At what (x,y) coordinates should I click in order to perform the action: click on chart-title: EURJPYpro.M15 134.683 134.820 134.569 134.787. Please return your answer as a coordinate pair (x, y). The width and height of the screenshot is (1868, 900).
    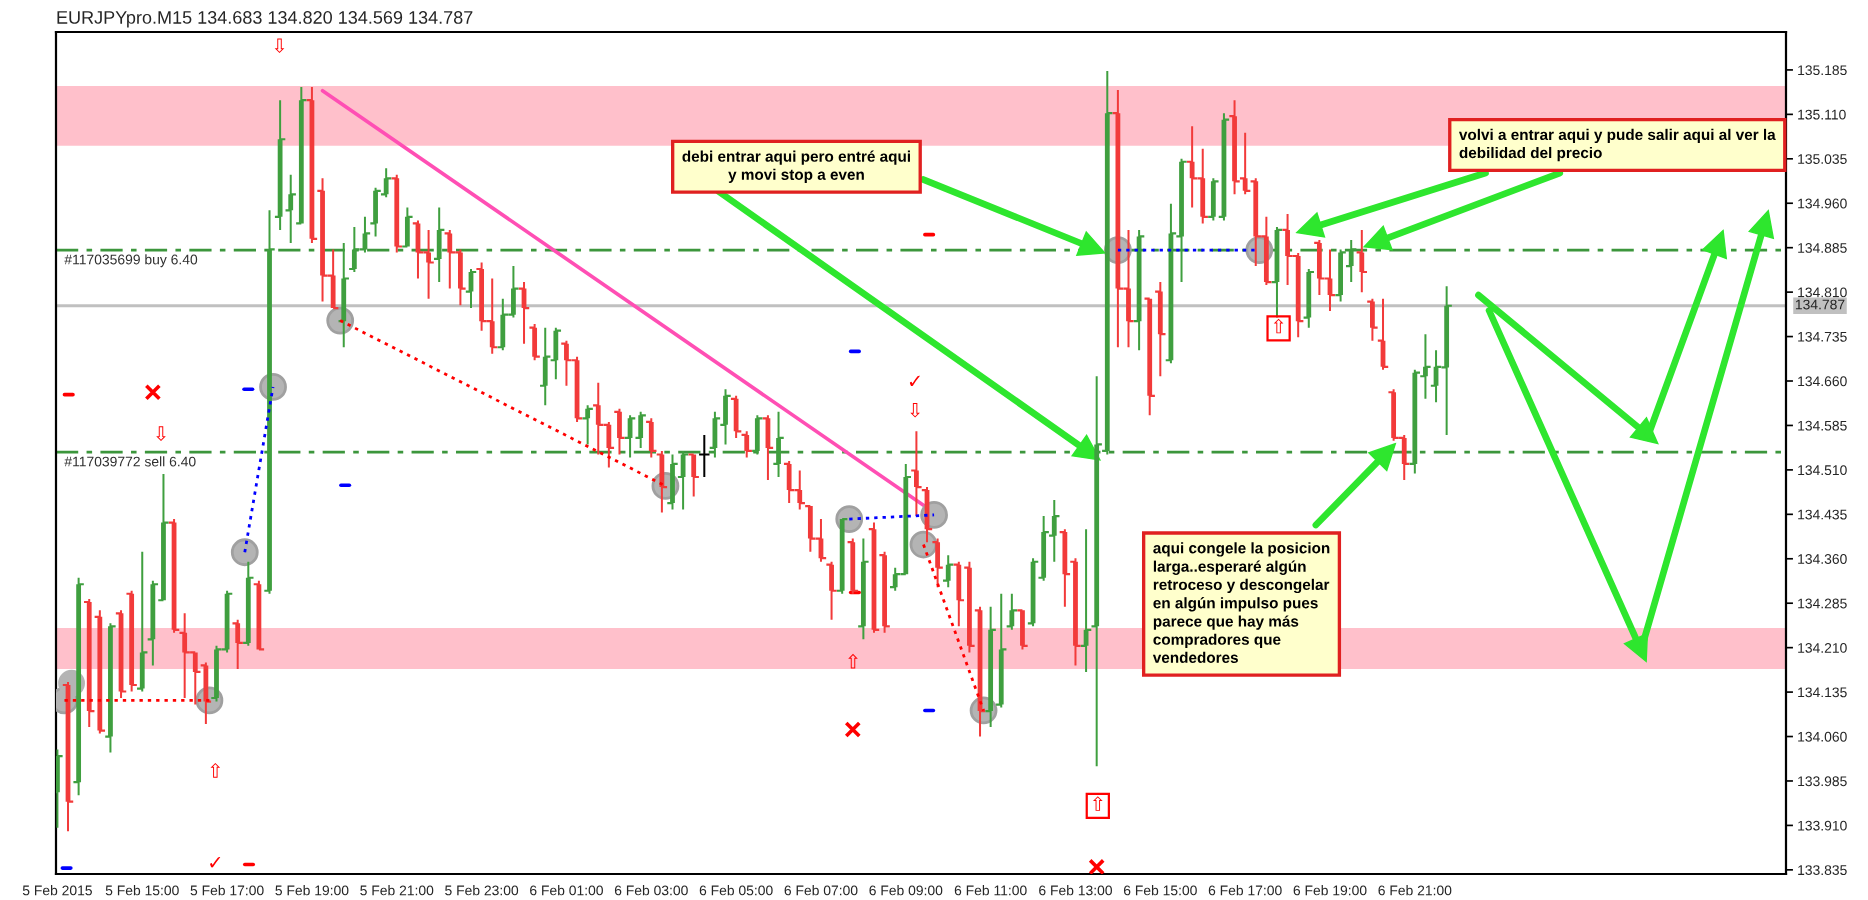
    Looking at the image, I should click on (265, 19).